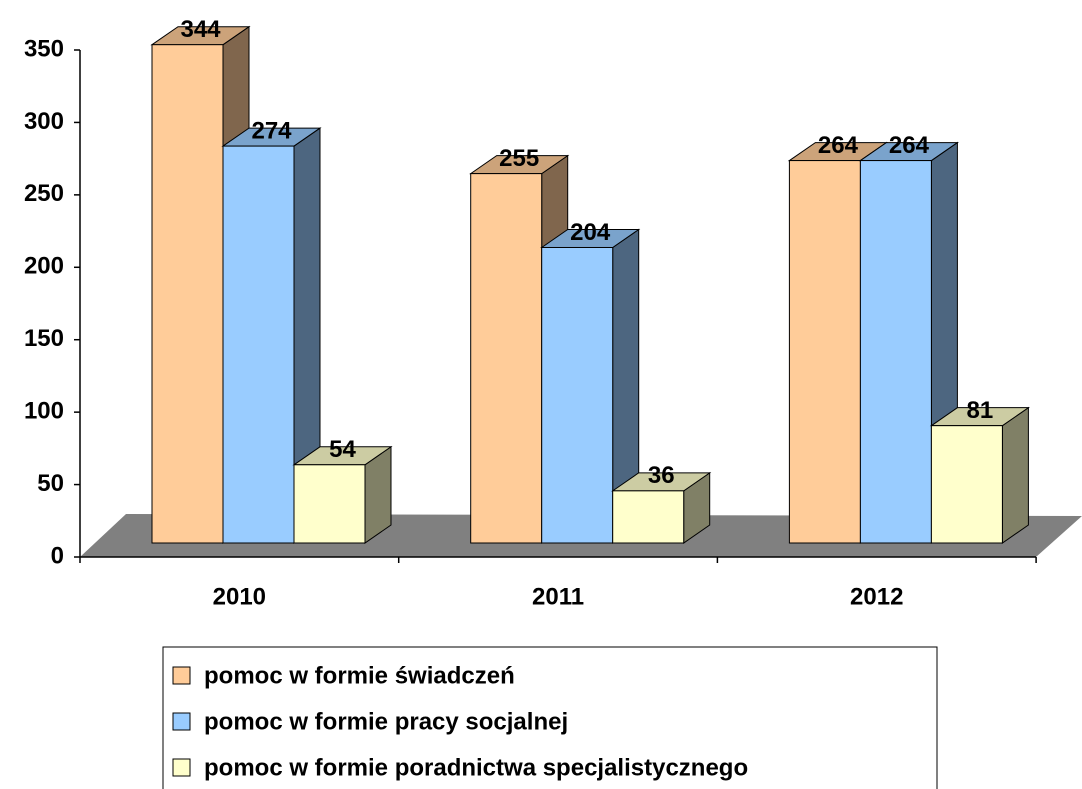  What do you see at coordinates (590, 232) in the screenshot?
I see `data-label: 204` at bounding box center [590, 232].